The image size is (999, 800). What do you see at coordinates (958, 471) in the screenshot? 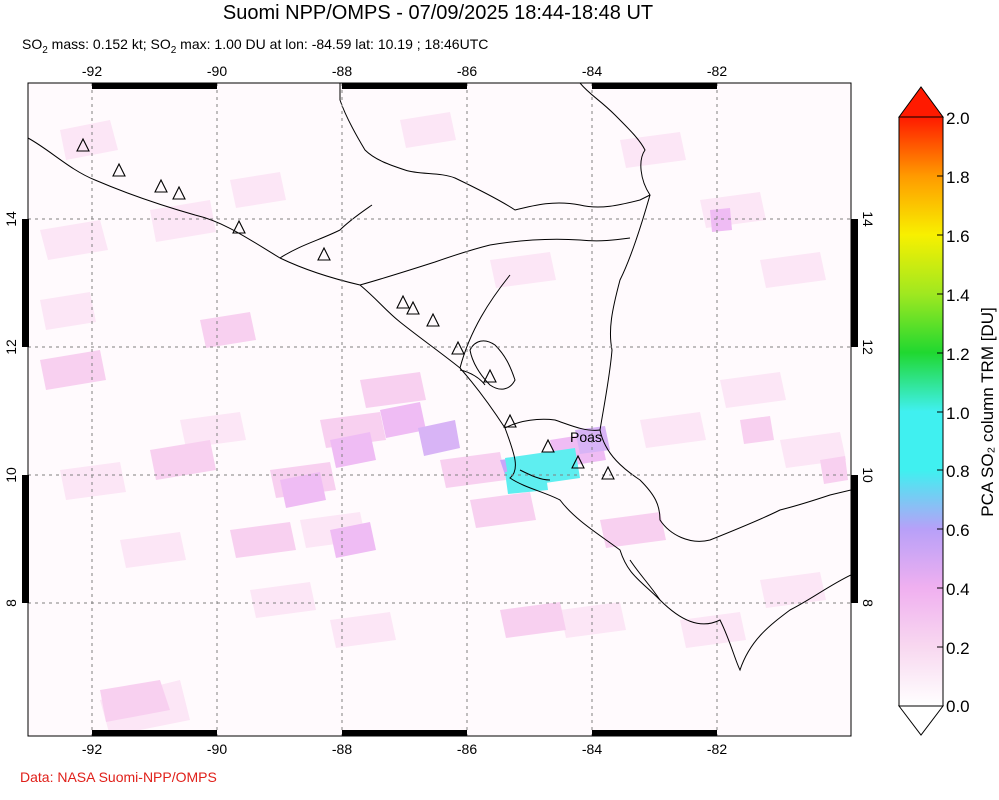
I see `svg-text: 0.8` at bounding box center [958, 471].